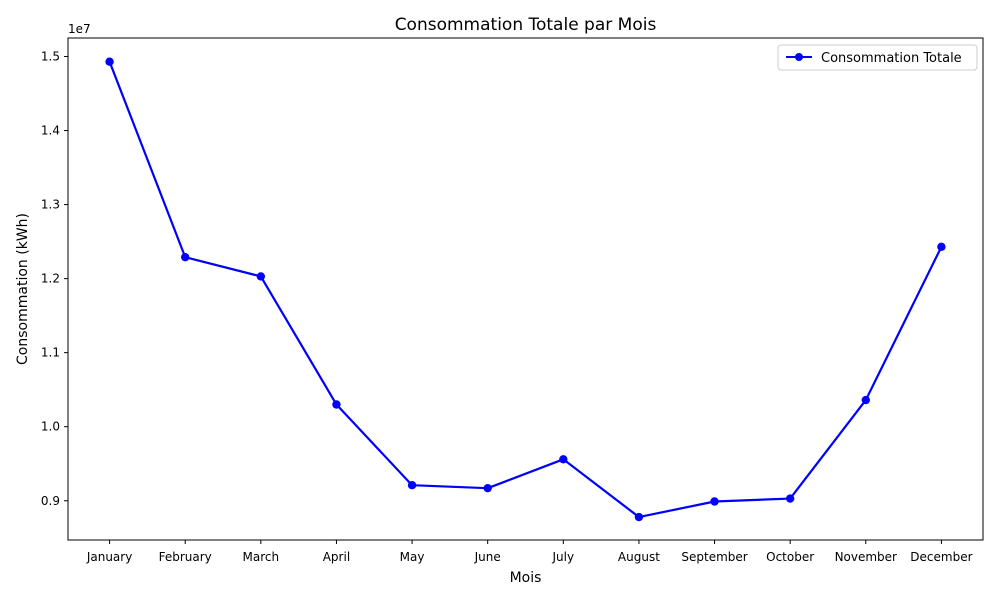 The image size is (1000, 604). Describe the element at coordinates (23, 289) in the screenshot. I see `y-axis-label: Consommation (kWh)` at that location.